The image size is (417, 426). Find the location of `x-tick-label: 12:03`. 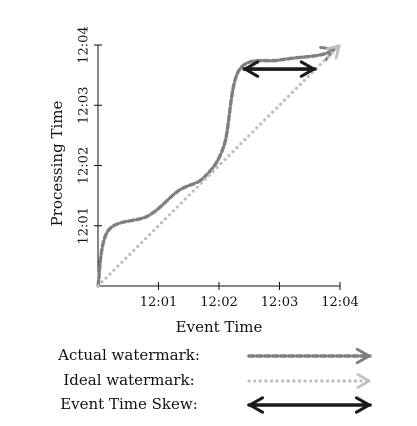

x-tick-label: 12:03 is located at coordinates (279, 302).